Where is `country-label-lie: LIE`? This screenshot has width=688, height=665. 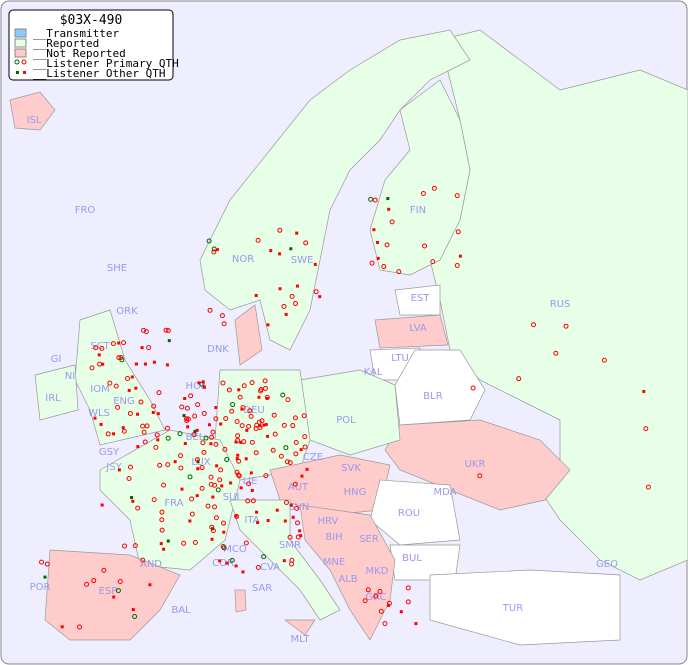
country-label-lie: LIE is located at coordinates (250, 481).